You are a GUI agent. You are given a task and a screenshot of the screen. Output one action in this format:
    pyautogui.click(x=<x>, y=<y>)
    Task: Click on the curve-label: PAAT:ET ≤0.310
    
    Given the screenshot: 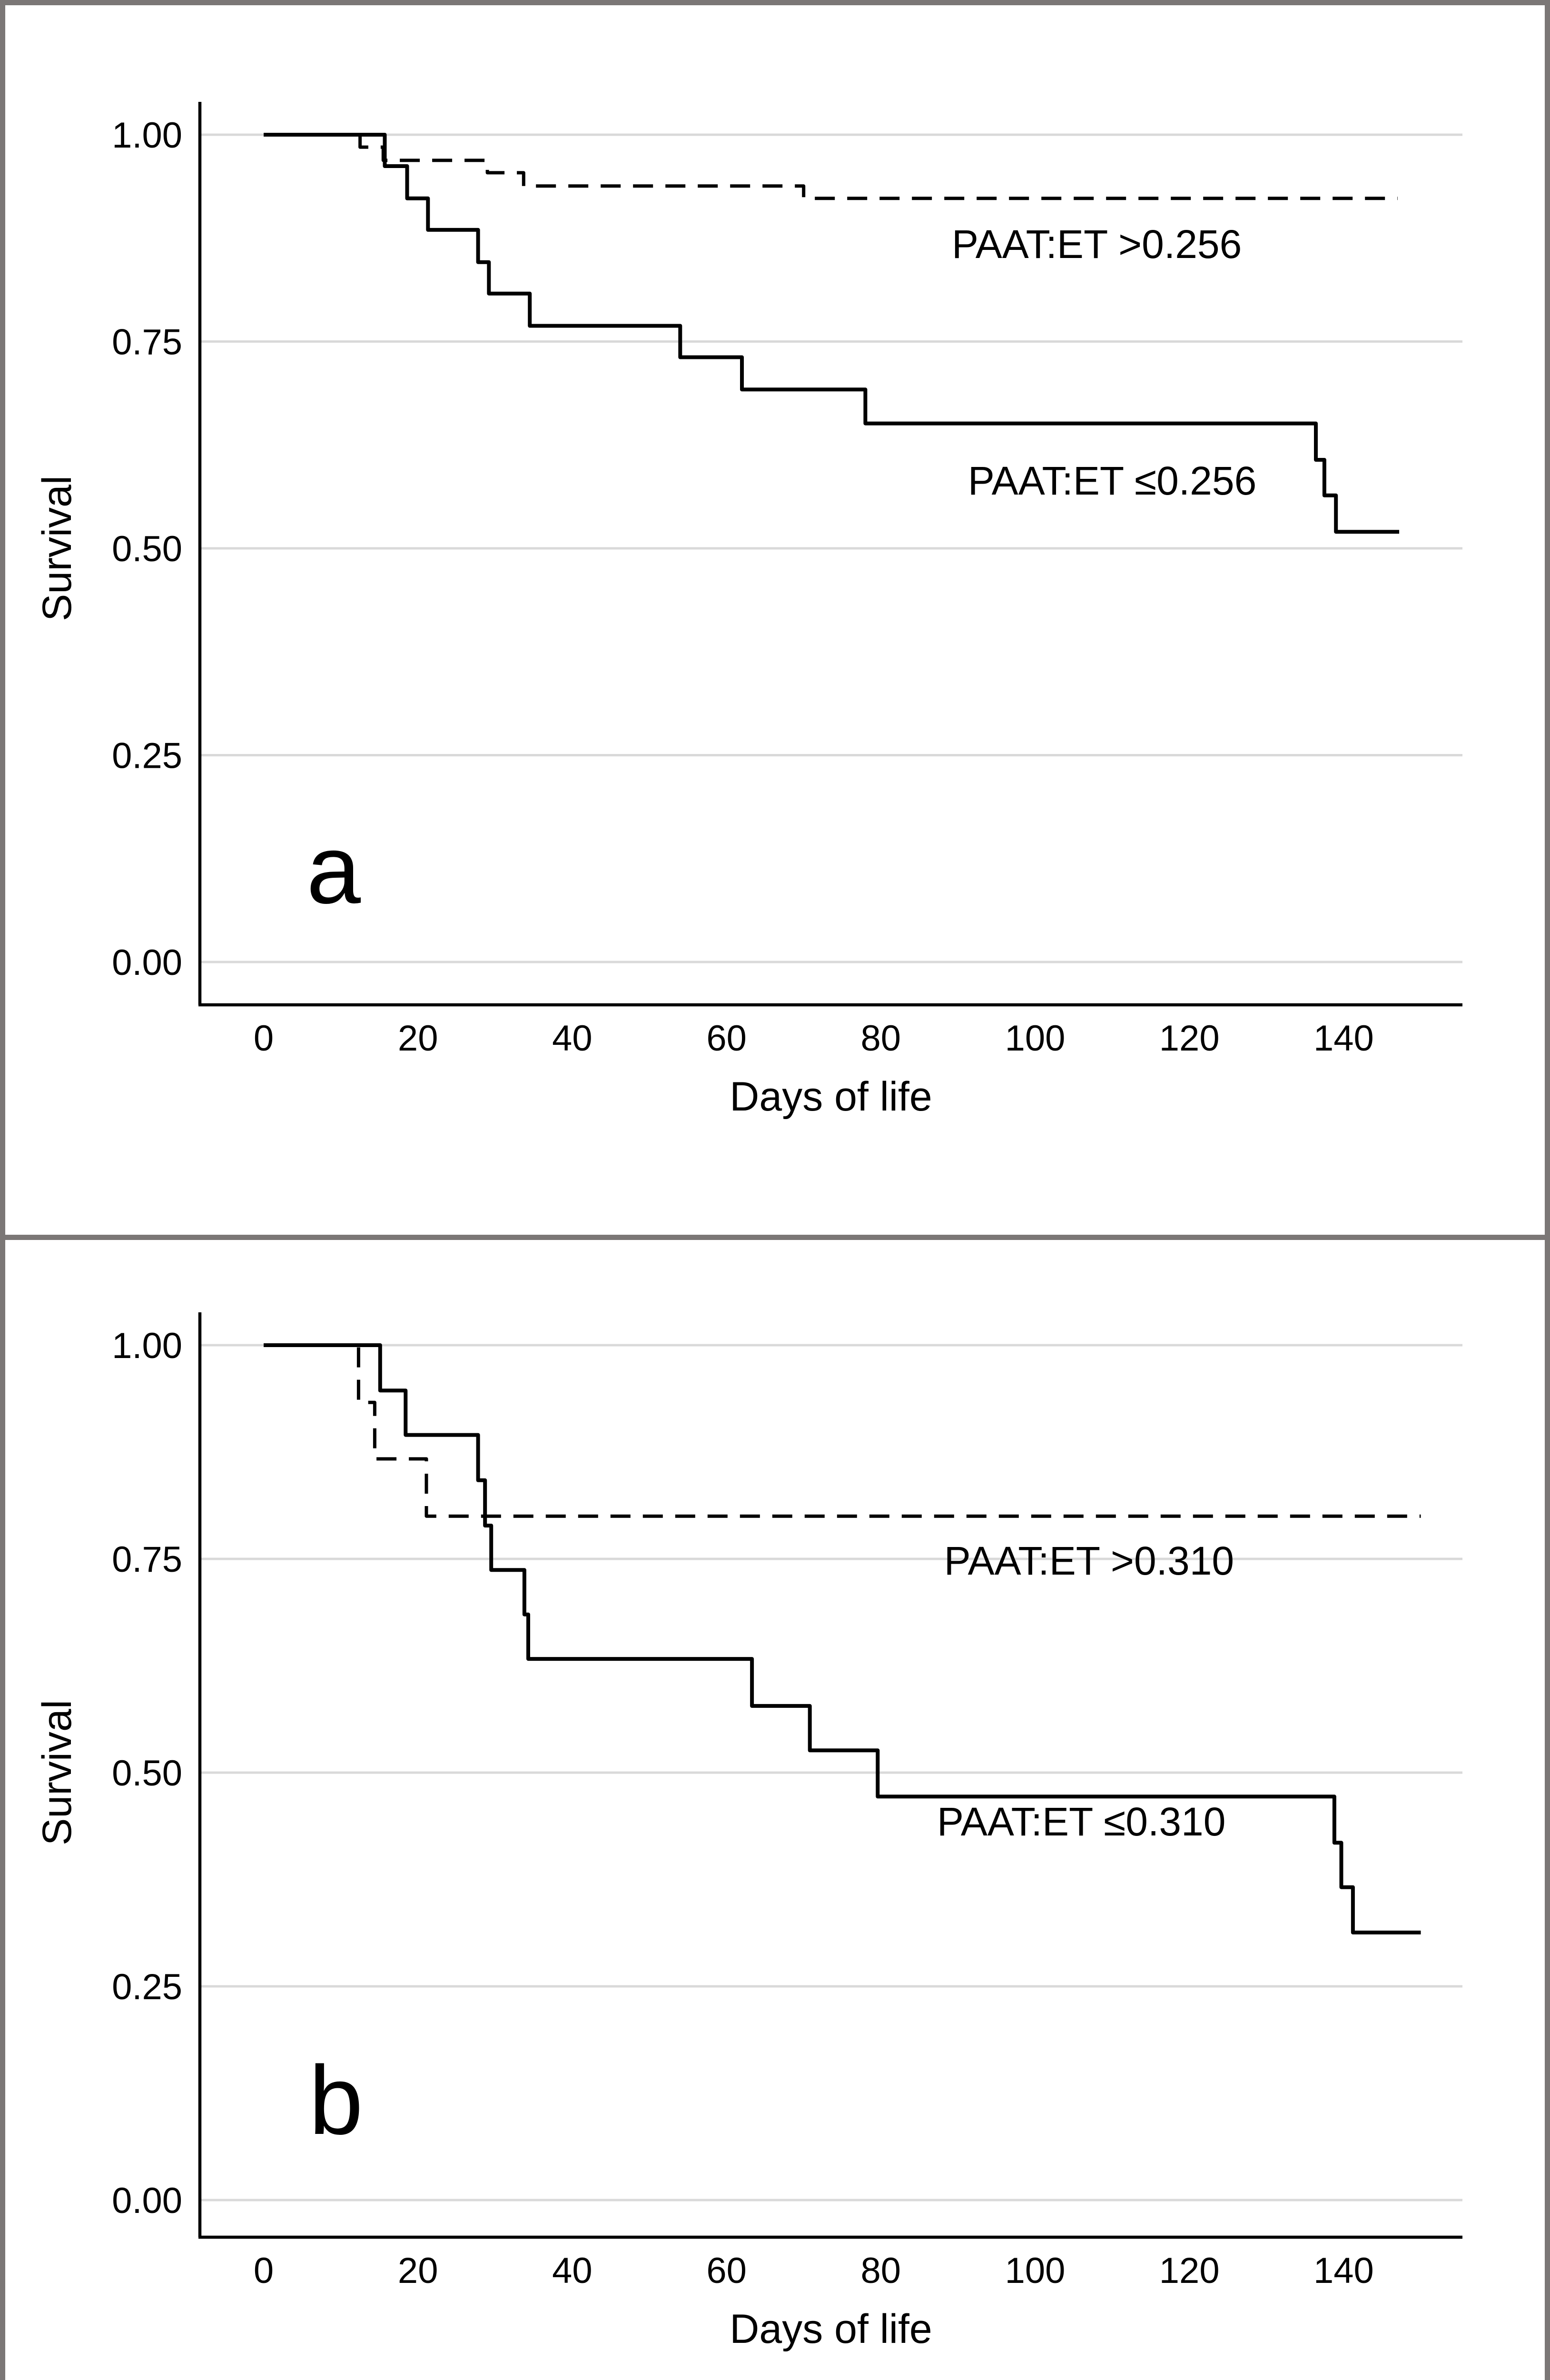 What is the action you would take?
    pyautogui.click(x=1081, y=1821)
    